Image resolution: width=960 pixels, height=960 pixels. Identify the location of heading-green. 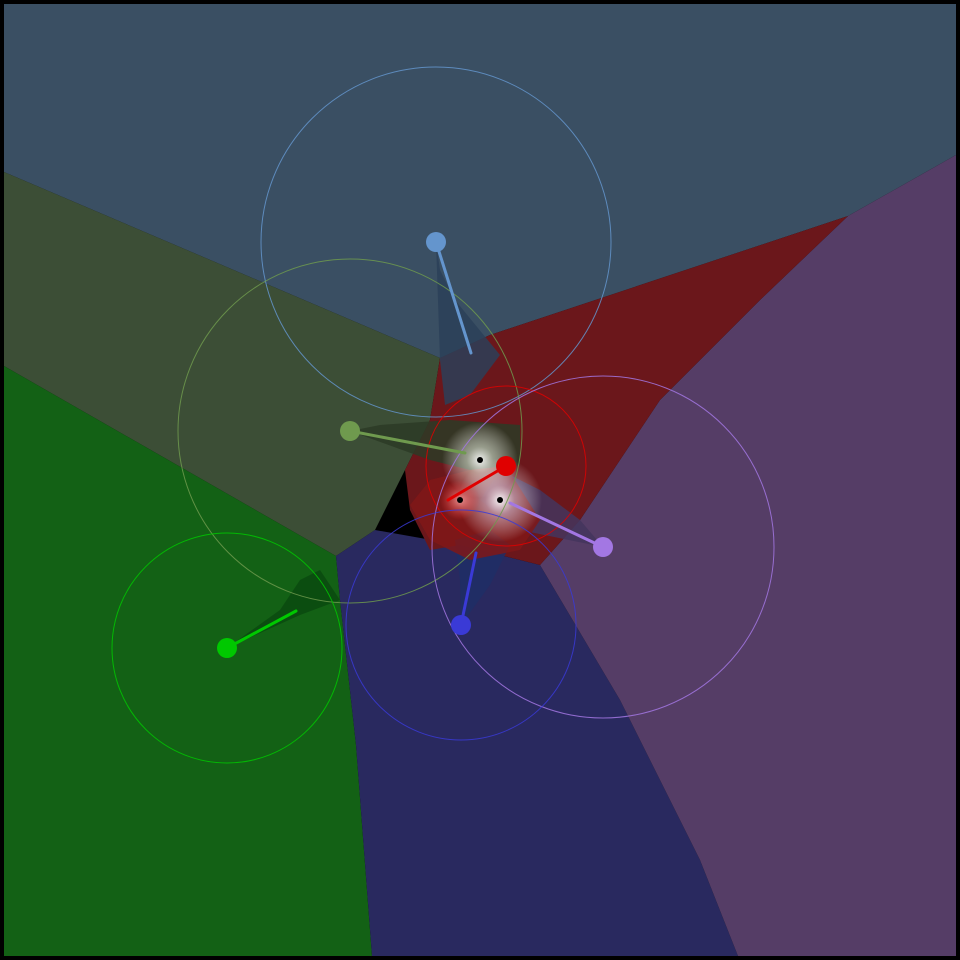
(261, 629).